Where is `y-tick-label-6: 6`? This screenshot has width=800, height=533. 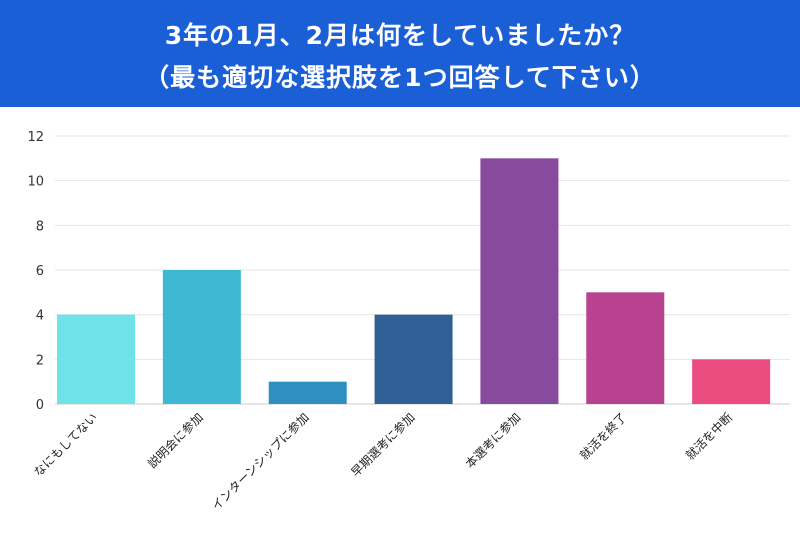
y-tick-label-6: 6 is located at coordinates (40, 271).